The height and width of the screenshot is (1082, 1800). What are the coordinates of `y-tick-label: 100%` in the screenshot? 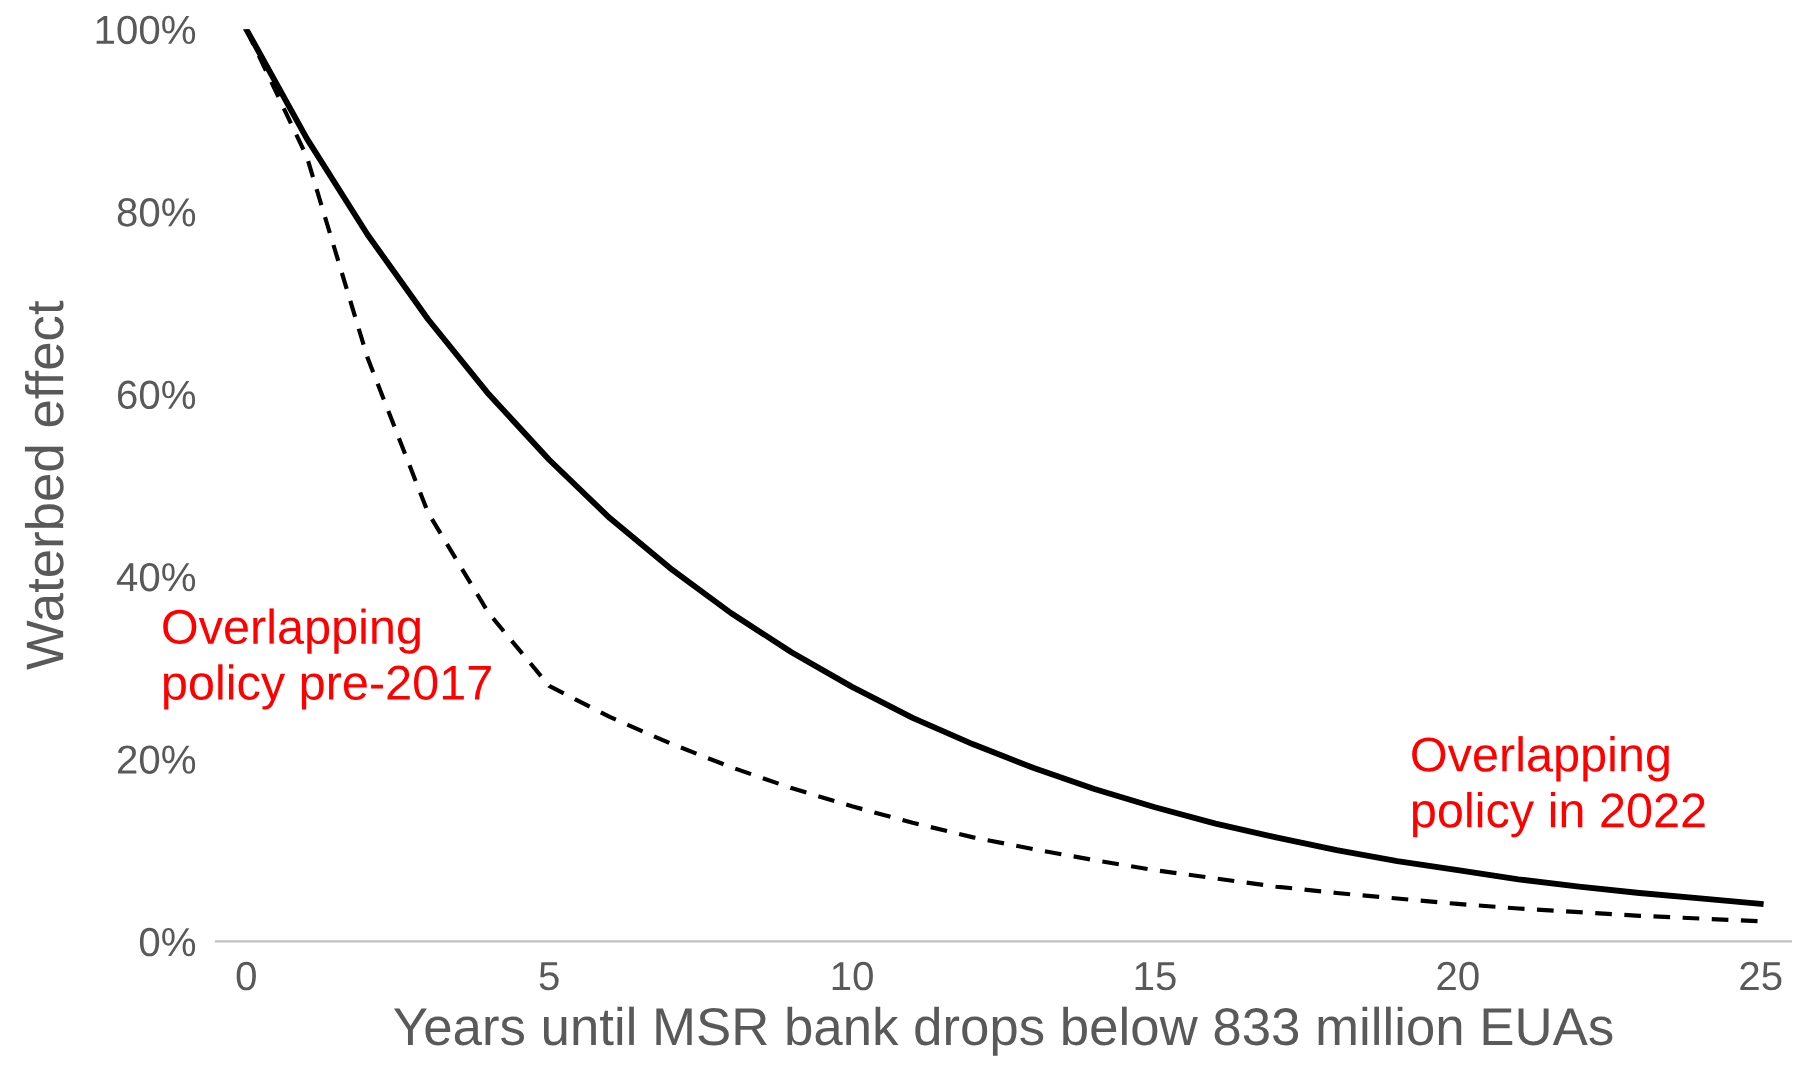 It's located at (146, 30).